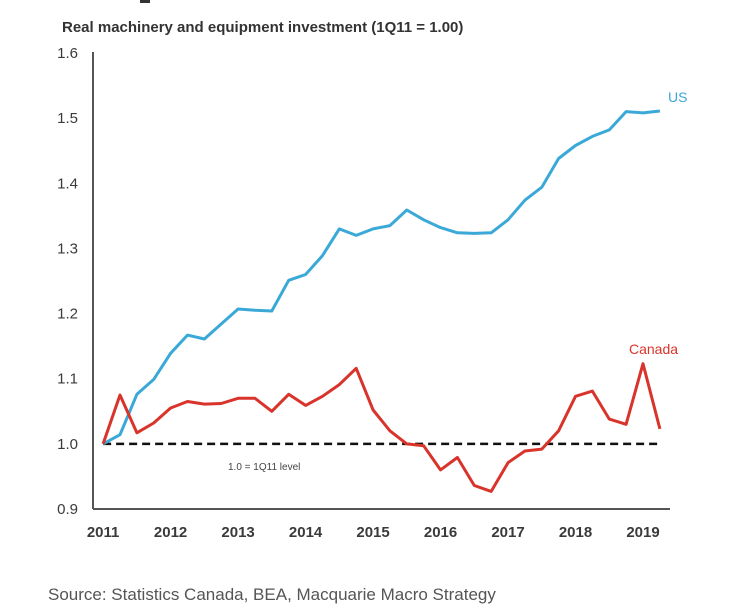  Describe the element at coordinates (67, 53) in the screenshot. I see `y-tick-label: 1.6` at that location.